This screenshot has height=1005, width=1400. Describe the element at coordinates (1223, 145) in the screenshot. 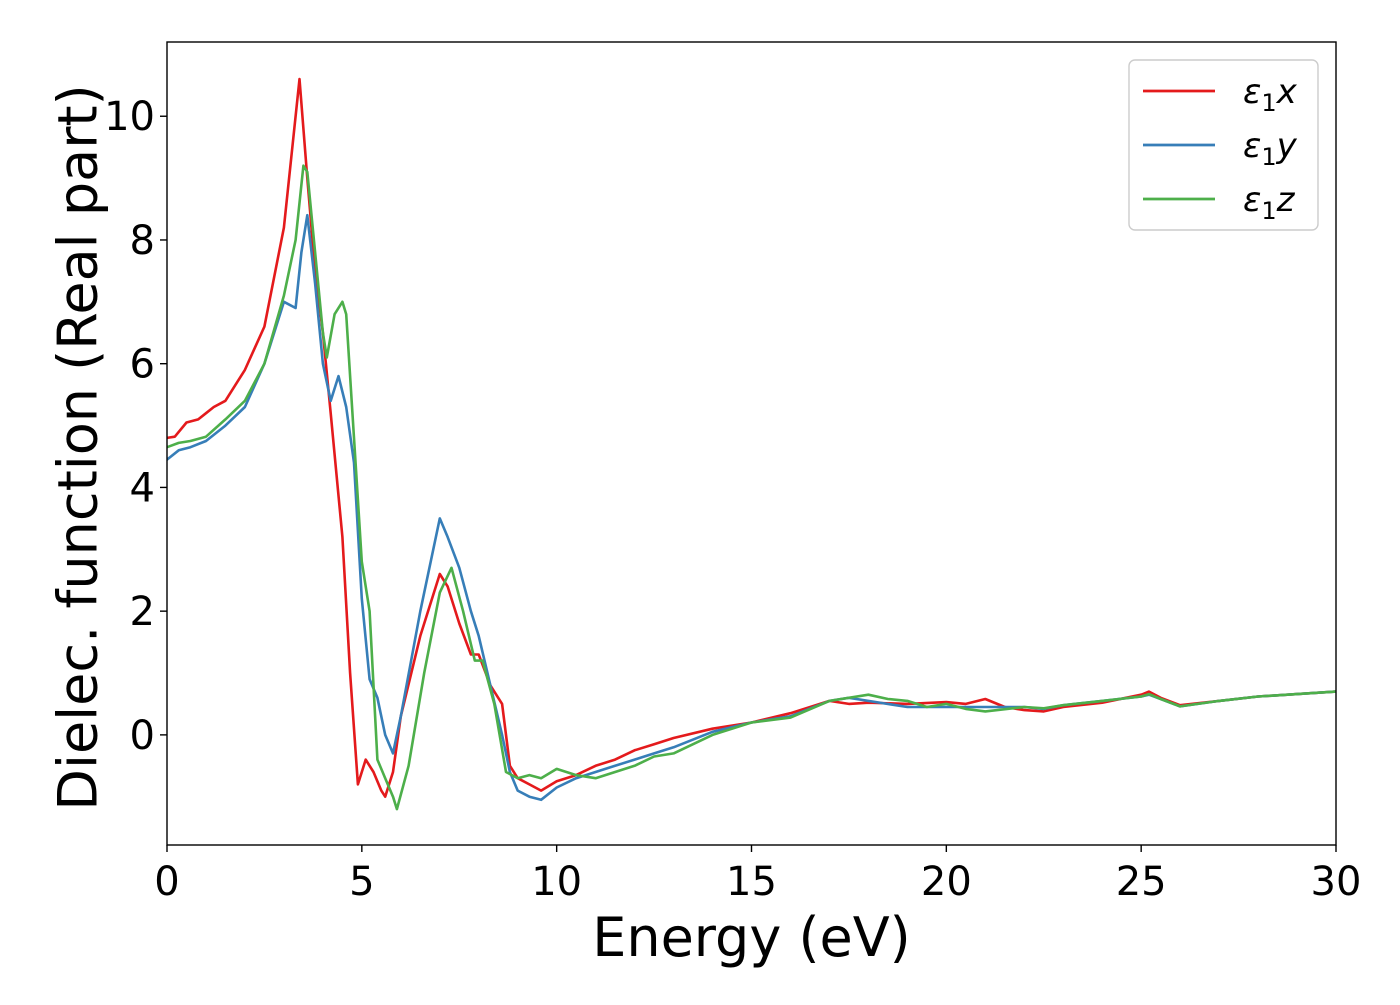

I see `legend-box` at that location.